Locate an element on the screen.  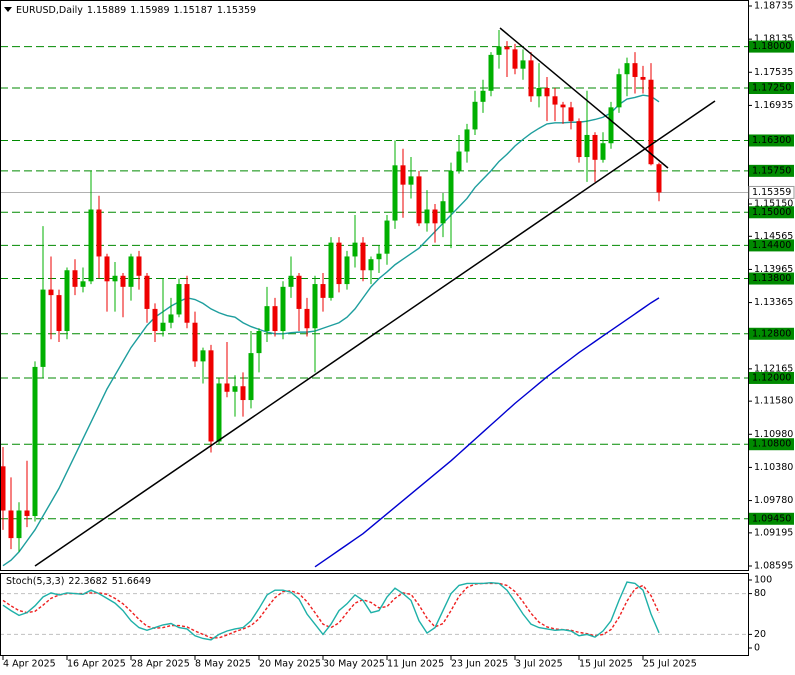
y-tick-label: 1.08595 is located at coordinates (773, 566).